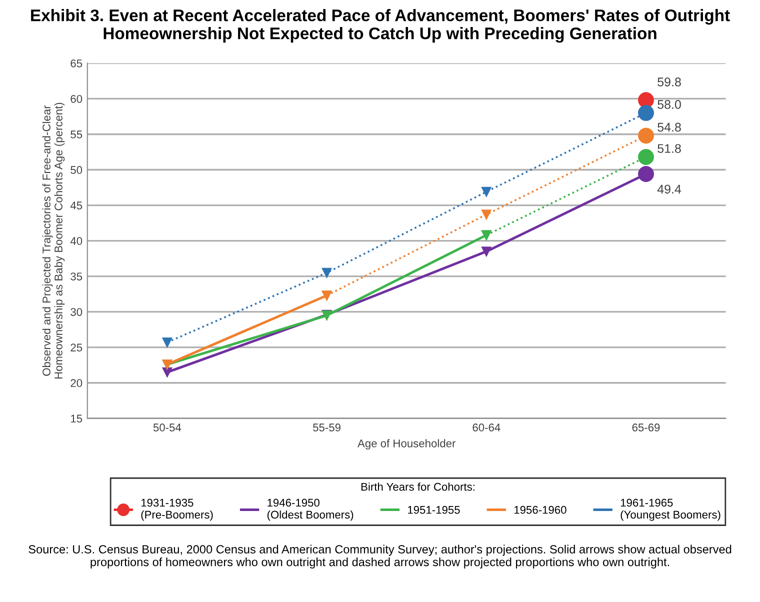 This screenshot has width=760, height=602. I want to click on x-tick-label: 50-54, so click(167, 428).